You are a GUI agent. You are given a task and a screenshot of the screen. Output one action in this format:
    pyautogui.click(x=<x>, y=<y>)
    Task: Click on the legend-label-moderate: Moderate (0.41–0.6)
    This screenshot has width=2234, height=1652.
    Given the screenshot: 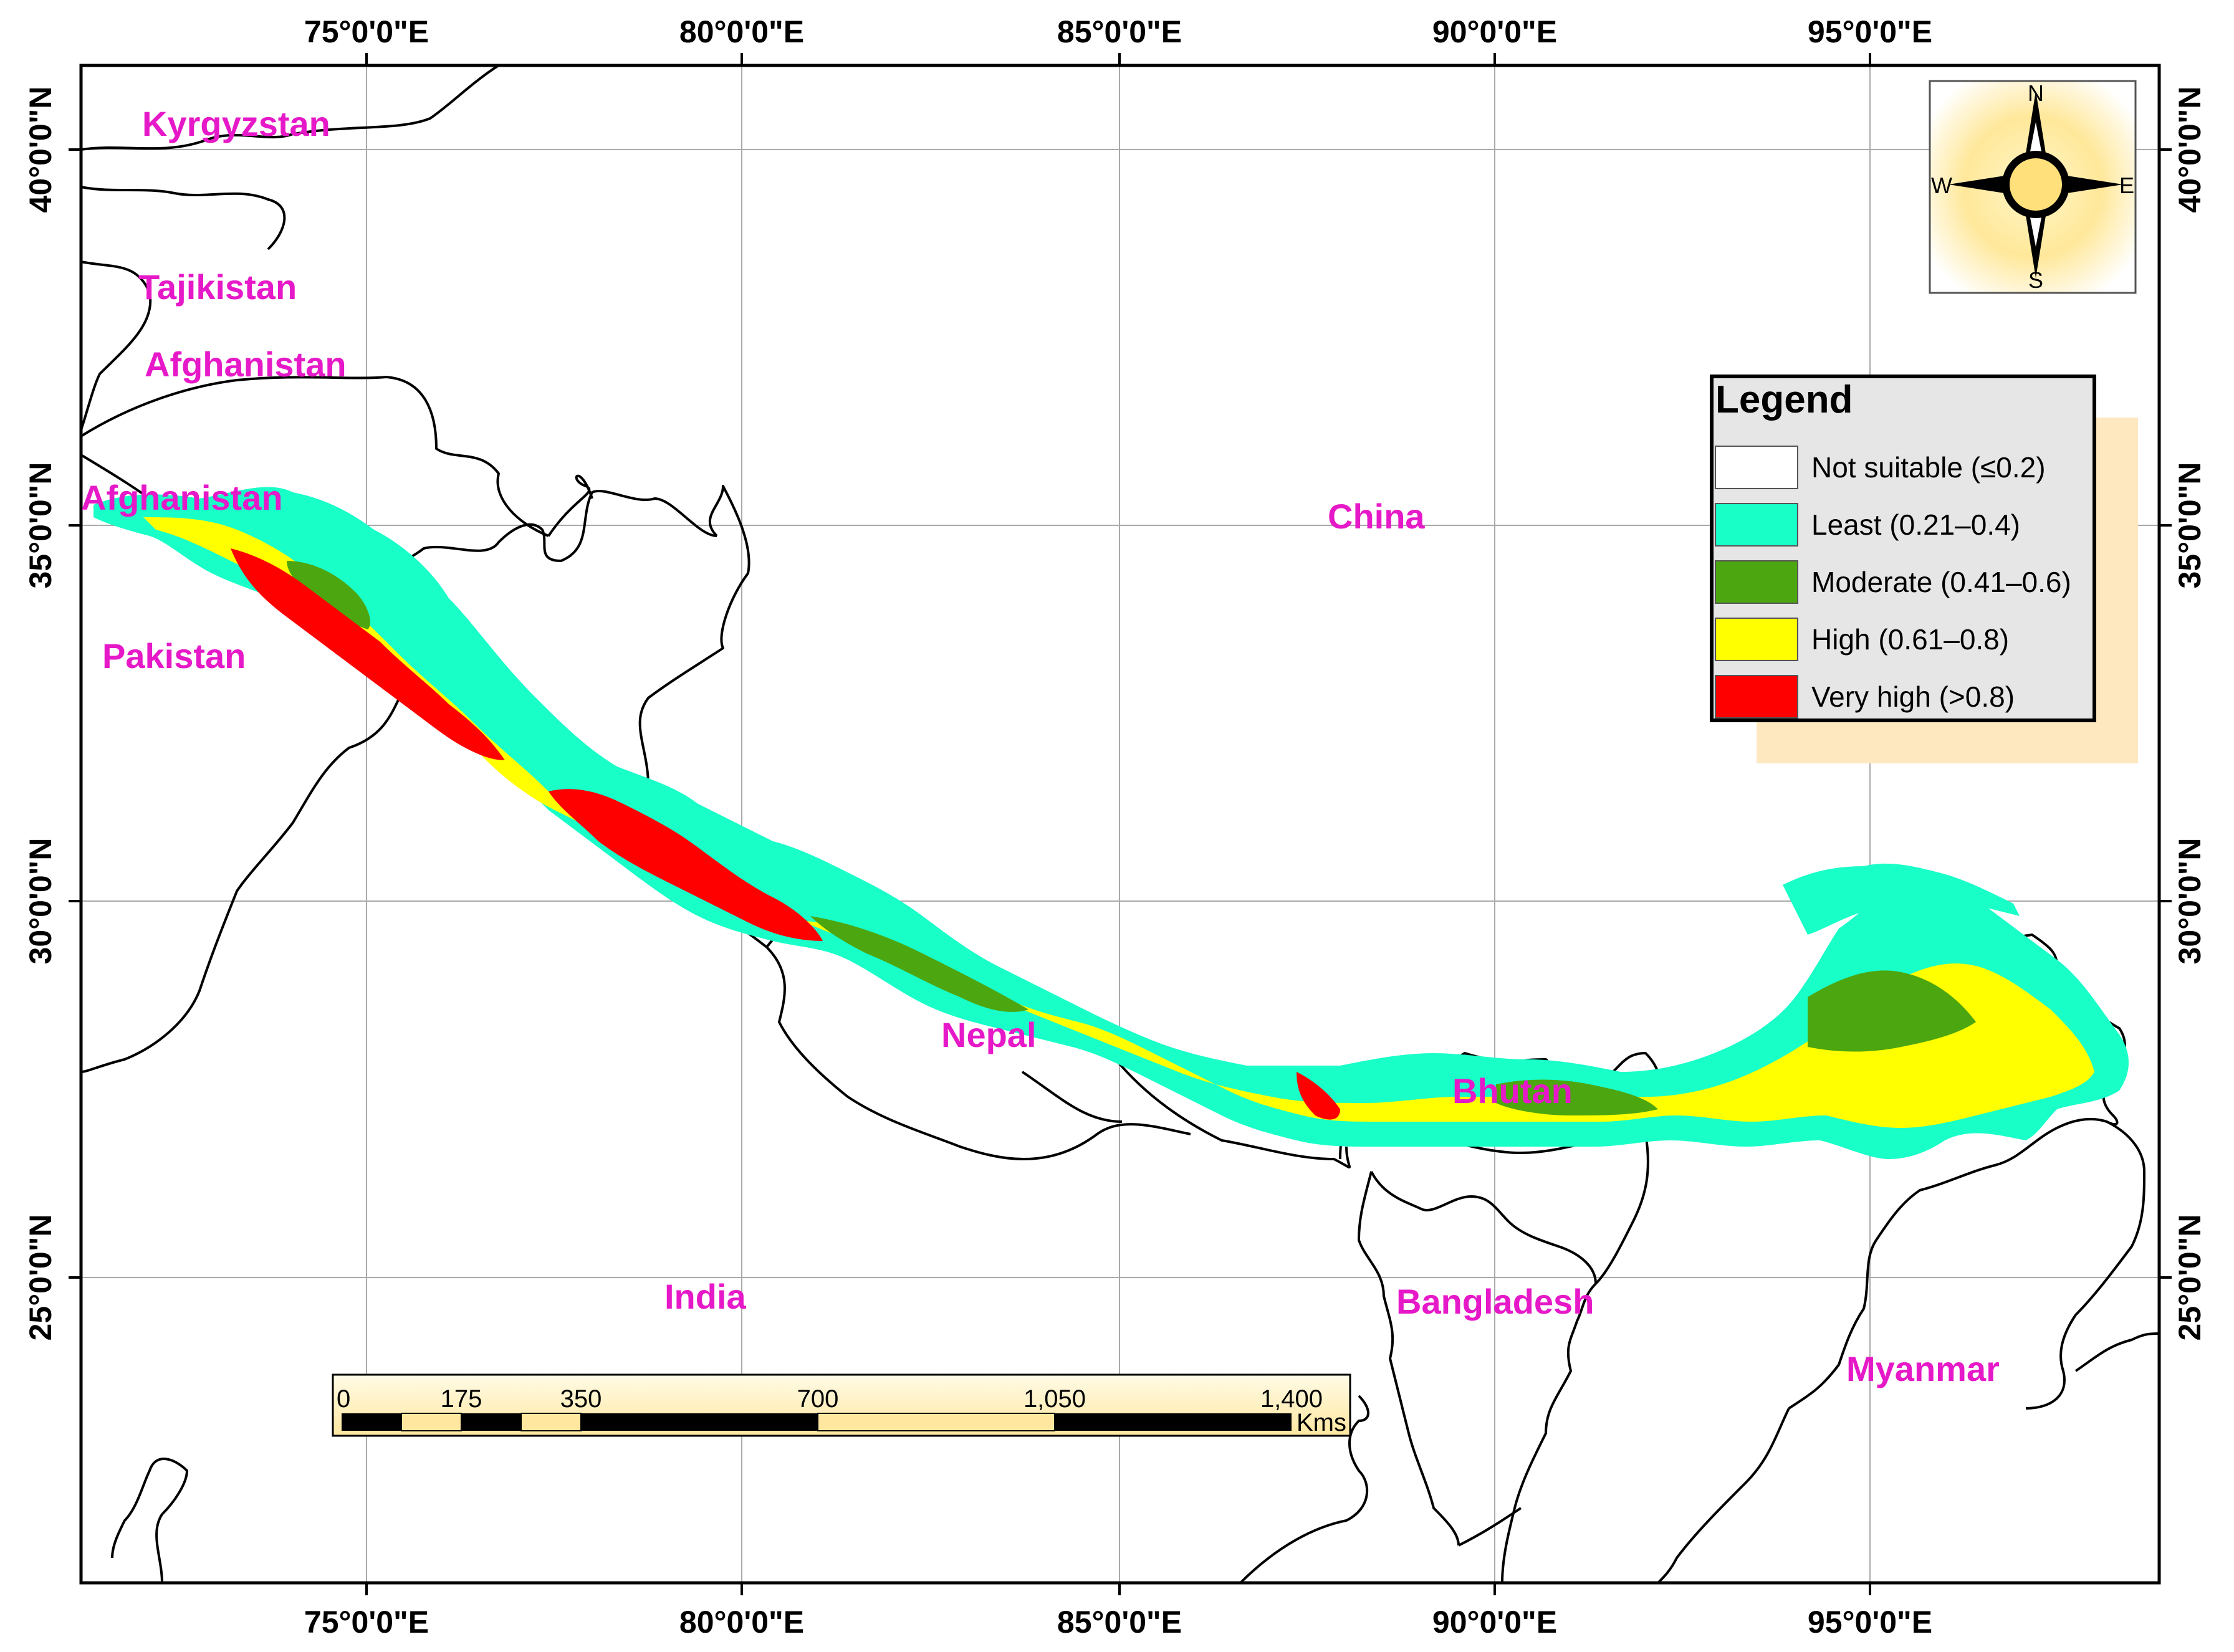 What is the action you would take?
    pyautogui.click(x=1941, y=582)
    